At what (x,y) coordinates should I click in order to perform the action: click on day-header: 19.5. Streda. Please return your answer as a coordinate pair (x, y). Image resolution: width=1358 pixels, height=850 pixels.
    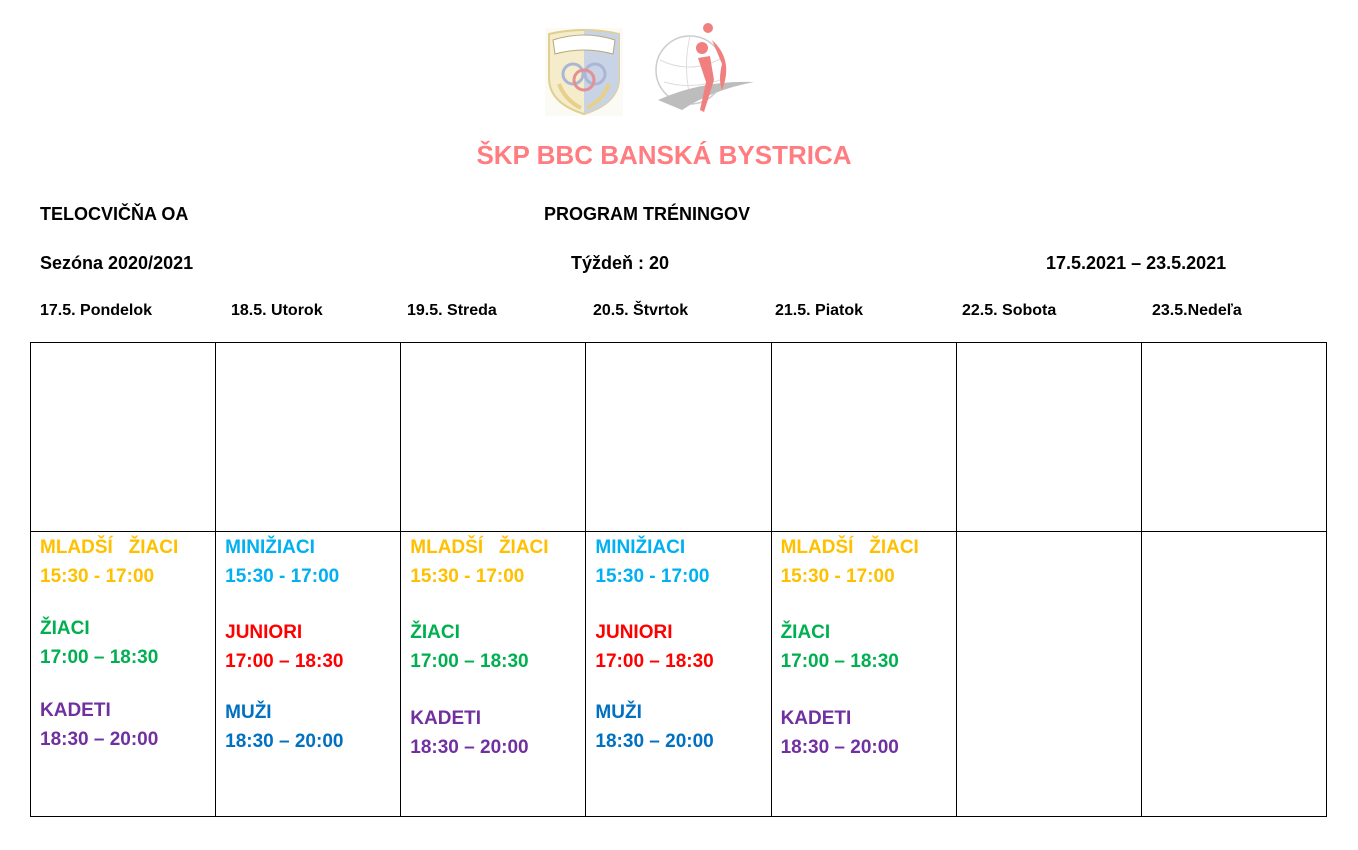
    Looking at the image, I should click on (452, 310).